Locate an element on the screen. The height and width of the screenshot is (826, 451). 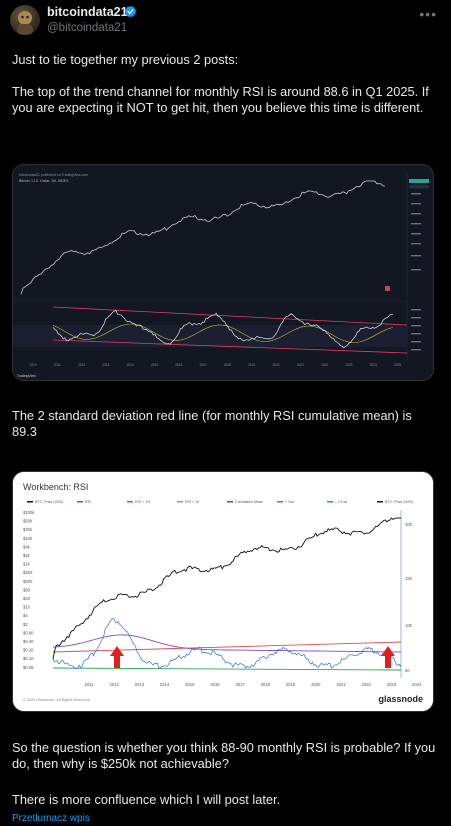
avatar is located at coordinates (25, 20).